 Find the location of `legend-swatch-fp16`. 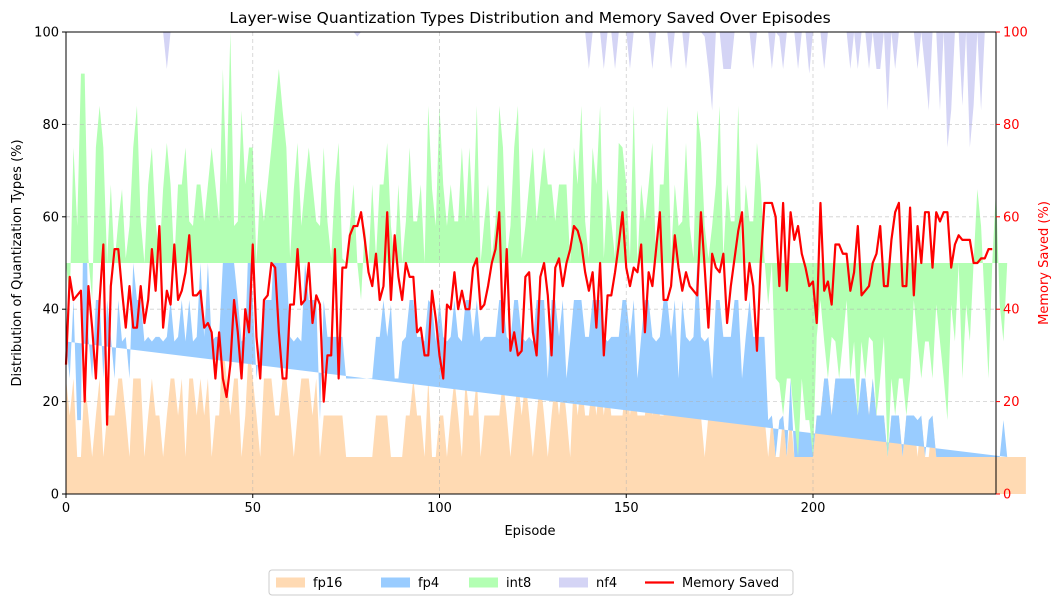

legend-swatch-fp16 is located at coordinates (290, 582).